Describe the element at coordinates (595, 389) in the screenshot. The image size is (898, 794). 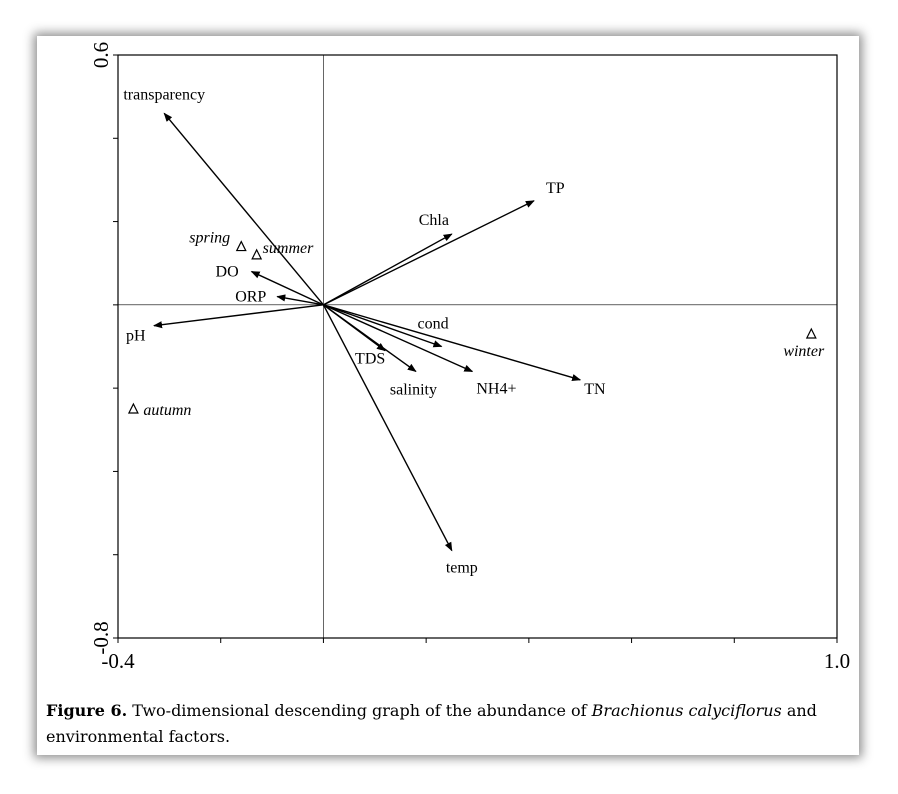
I see `vector-label-TN: TN` at that location.